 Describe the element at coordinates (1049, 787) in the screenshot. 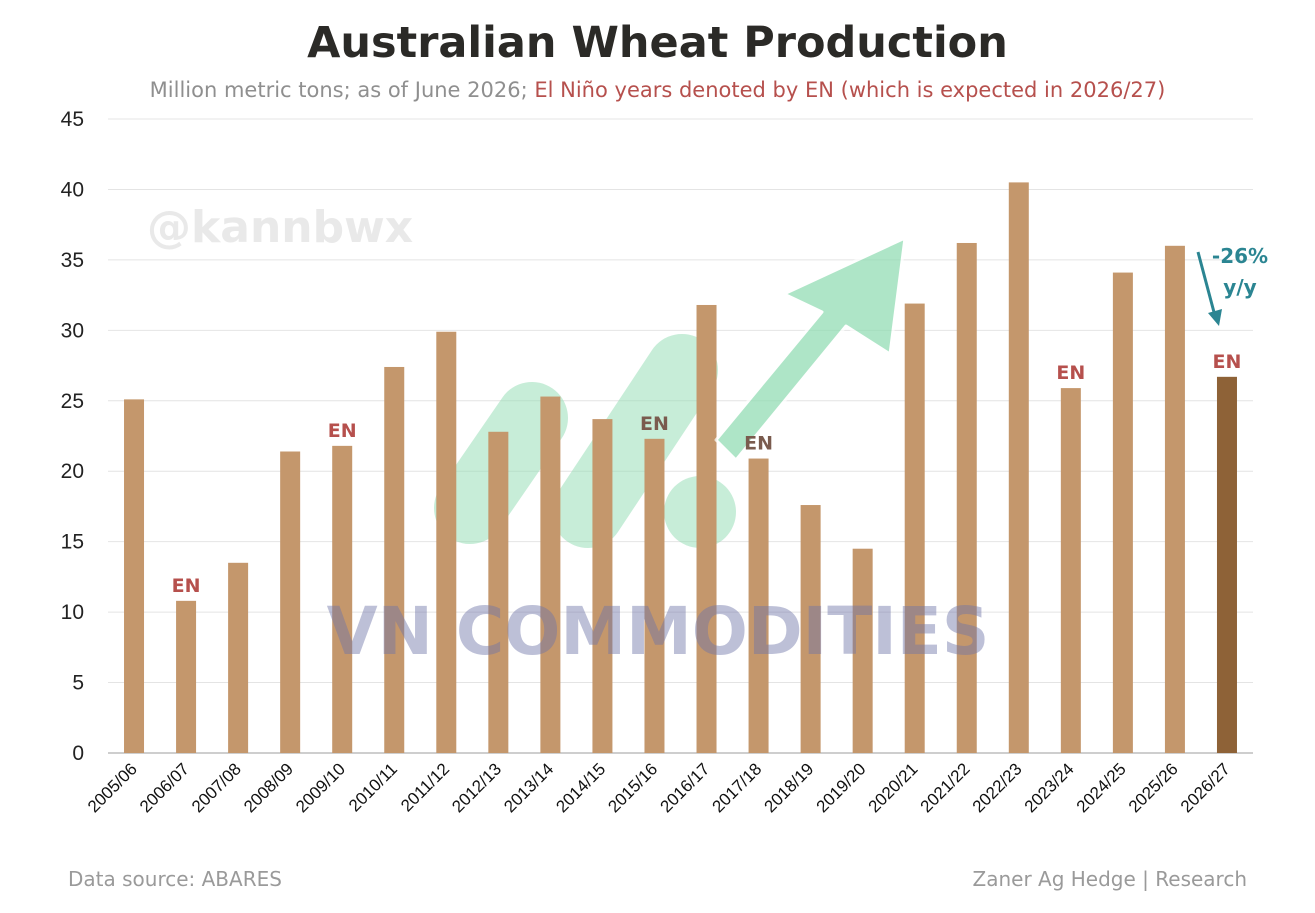

I see `x-tick-label: 2023/24` at that location.